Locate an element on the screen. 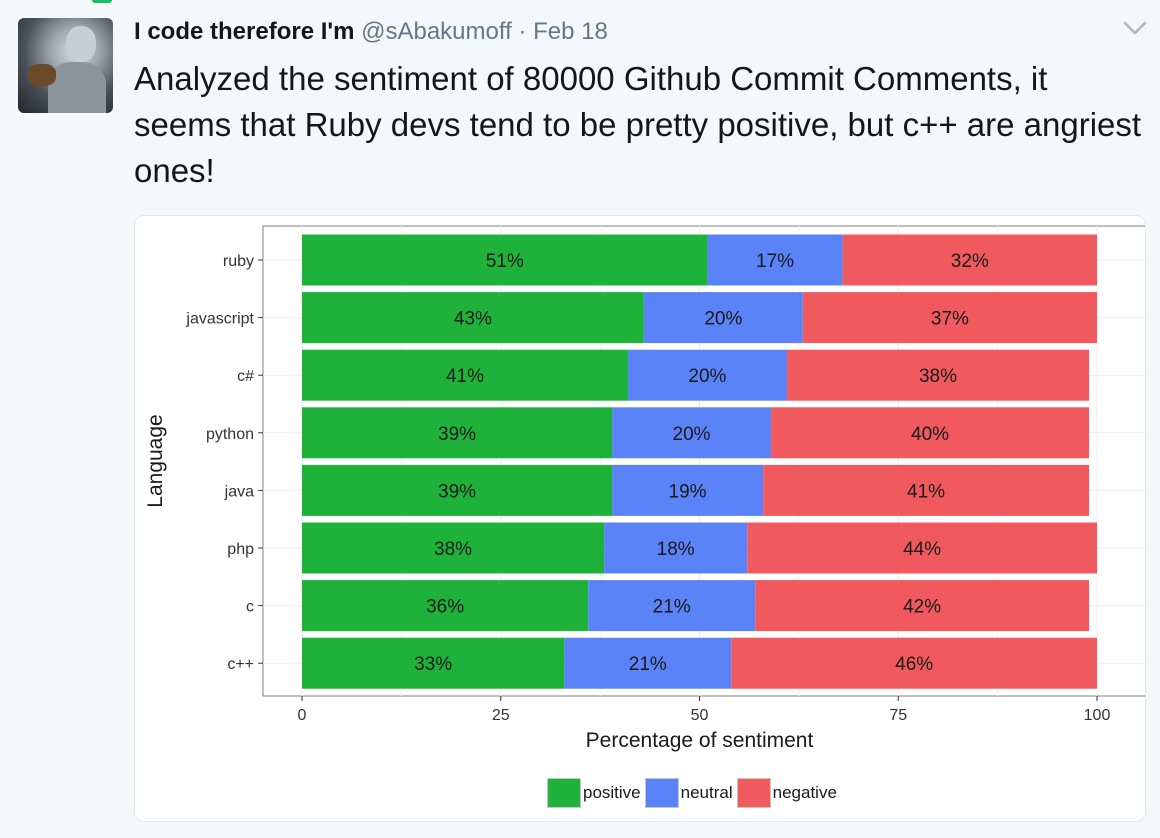  y-tick-label: c# is located at coordinates (245, 376).